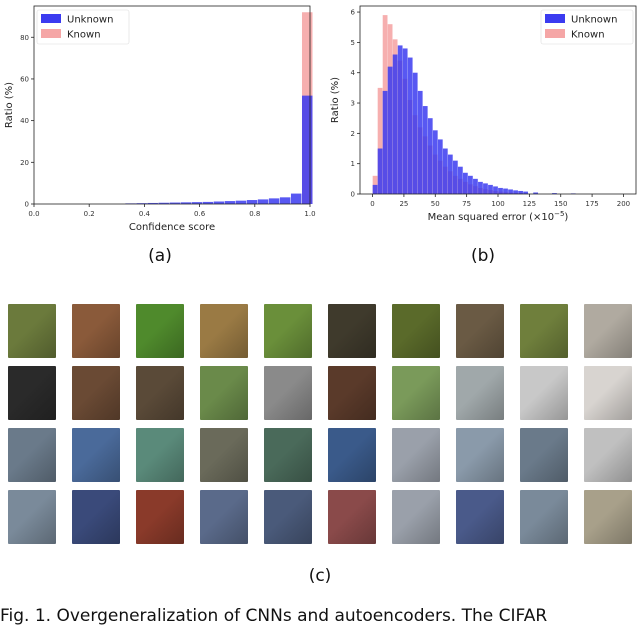  Describe the element at coordinates (309, 214) in the screenshot. I see `x-tick-label: 1.0` at that location.